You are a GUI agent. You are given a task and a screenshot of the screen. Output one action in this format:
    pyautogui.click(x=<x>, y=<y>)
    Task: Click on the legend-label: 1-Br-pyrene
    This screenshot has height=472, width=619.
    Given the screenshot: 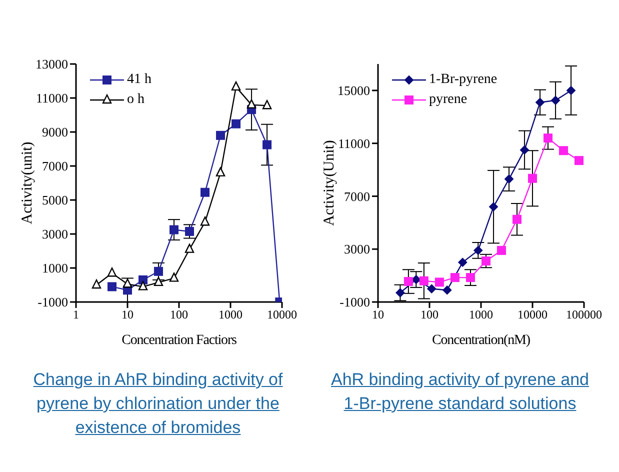 What is the action you would take?
    pyautogui.click(x=463, y=80)
    